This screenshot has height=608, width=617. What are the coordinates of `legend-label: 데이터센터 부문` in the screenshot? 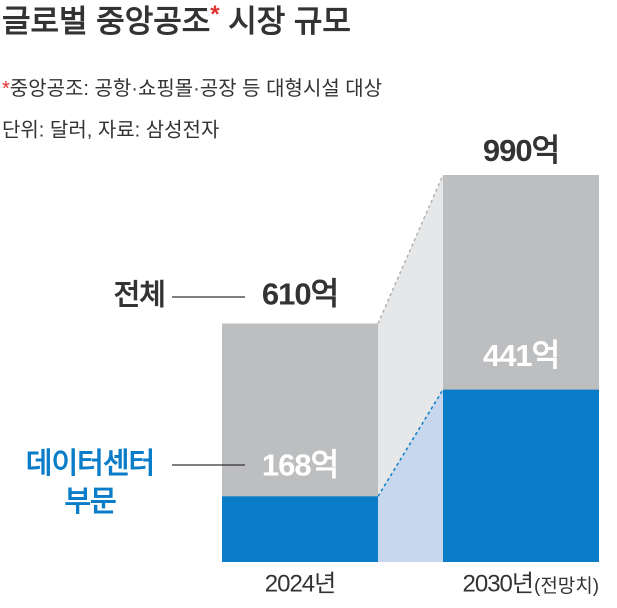 It's located at (90, 482).